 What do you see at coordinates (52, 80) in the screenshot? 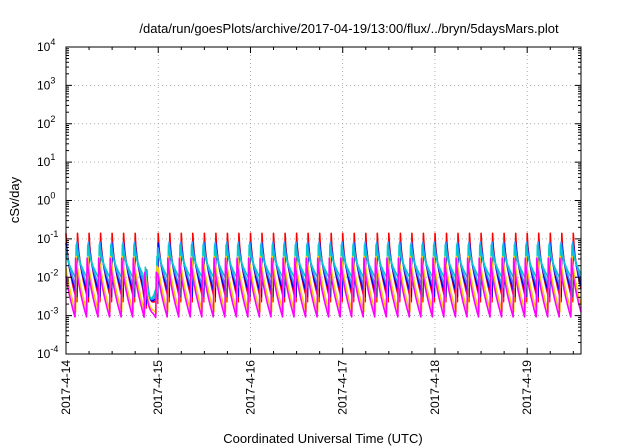
I see `y-tick-exponent: 3` at bounding box center [52, 80].